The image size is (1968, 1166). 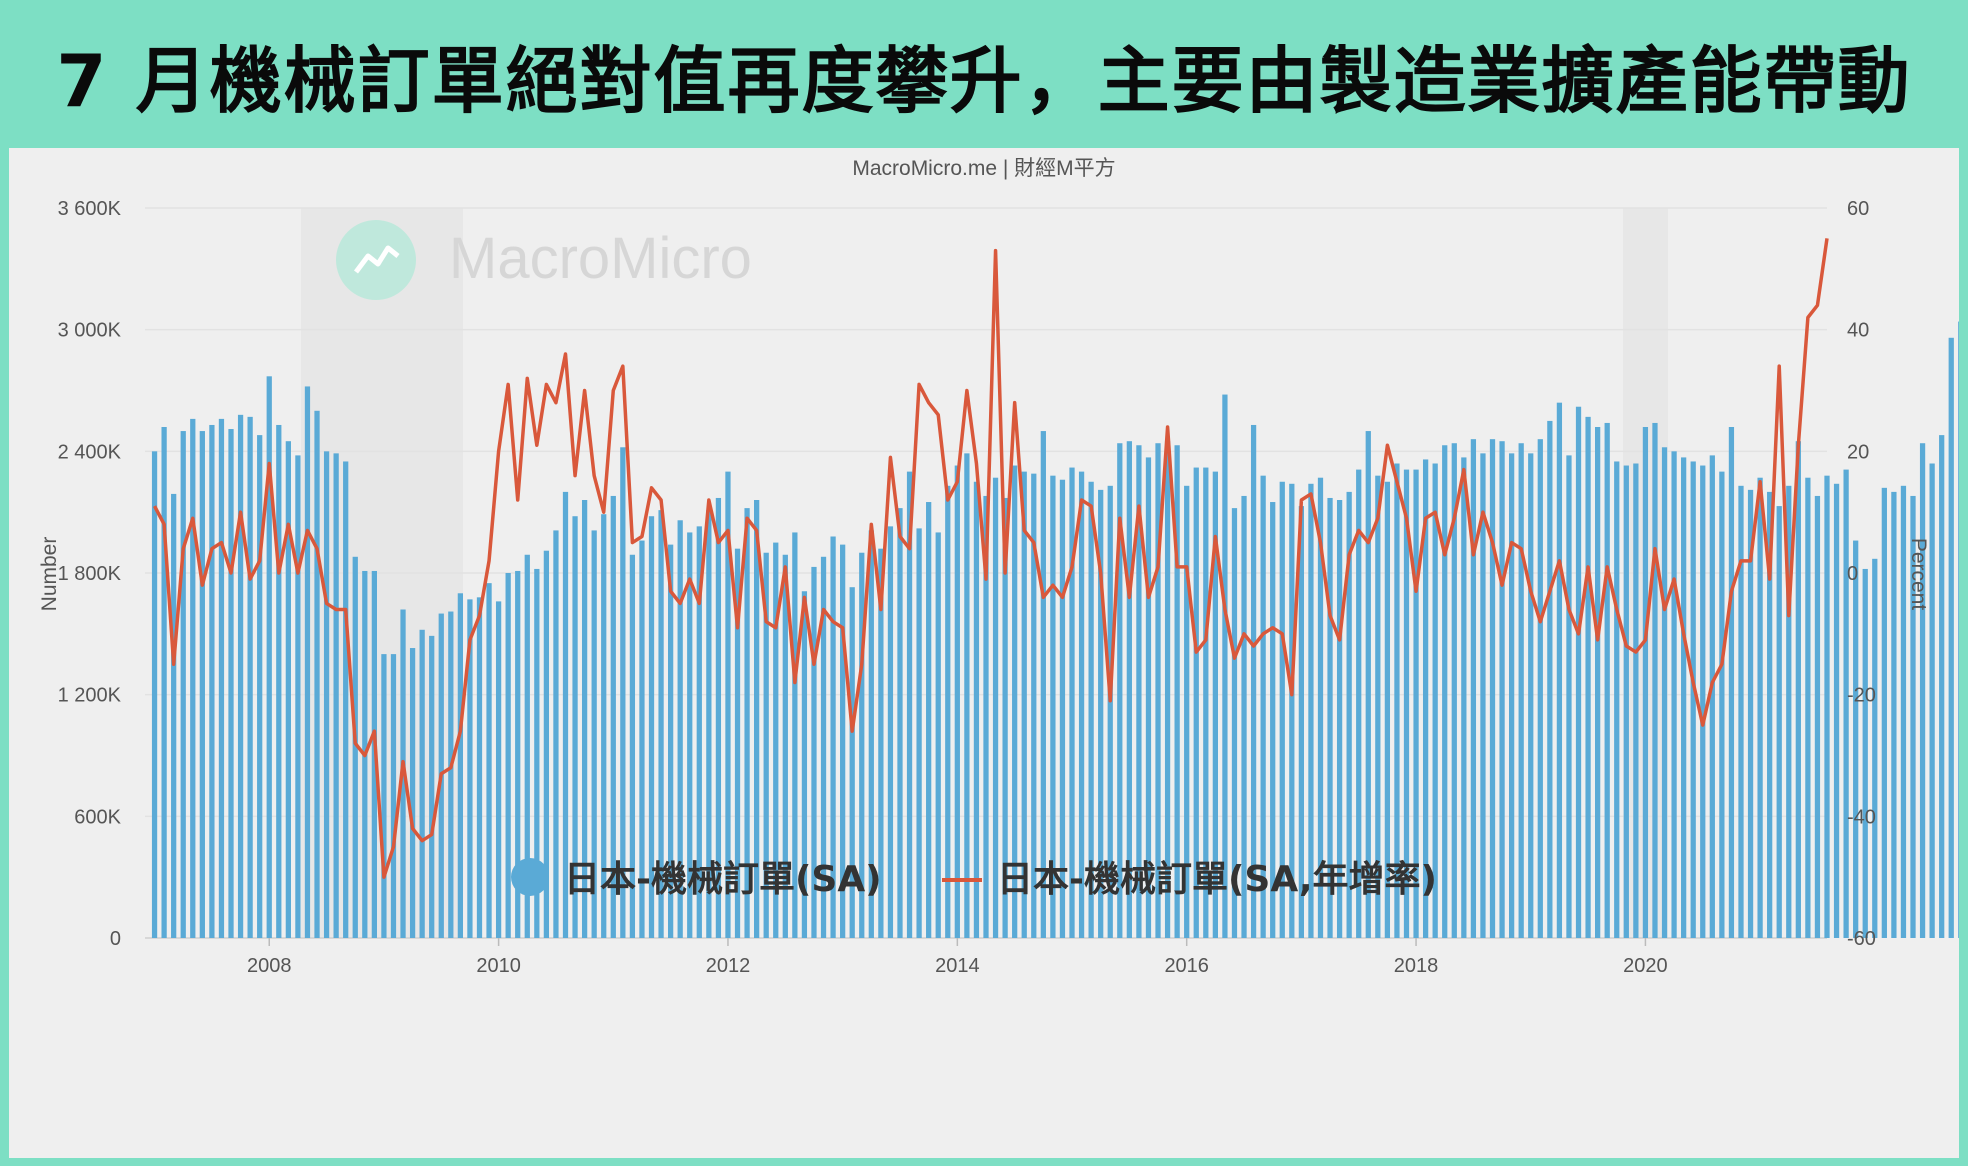 I want to click on right-tick-label: -20, so click(x=1861, y=696).